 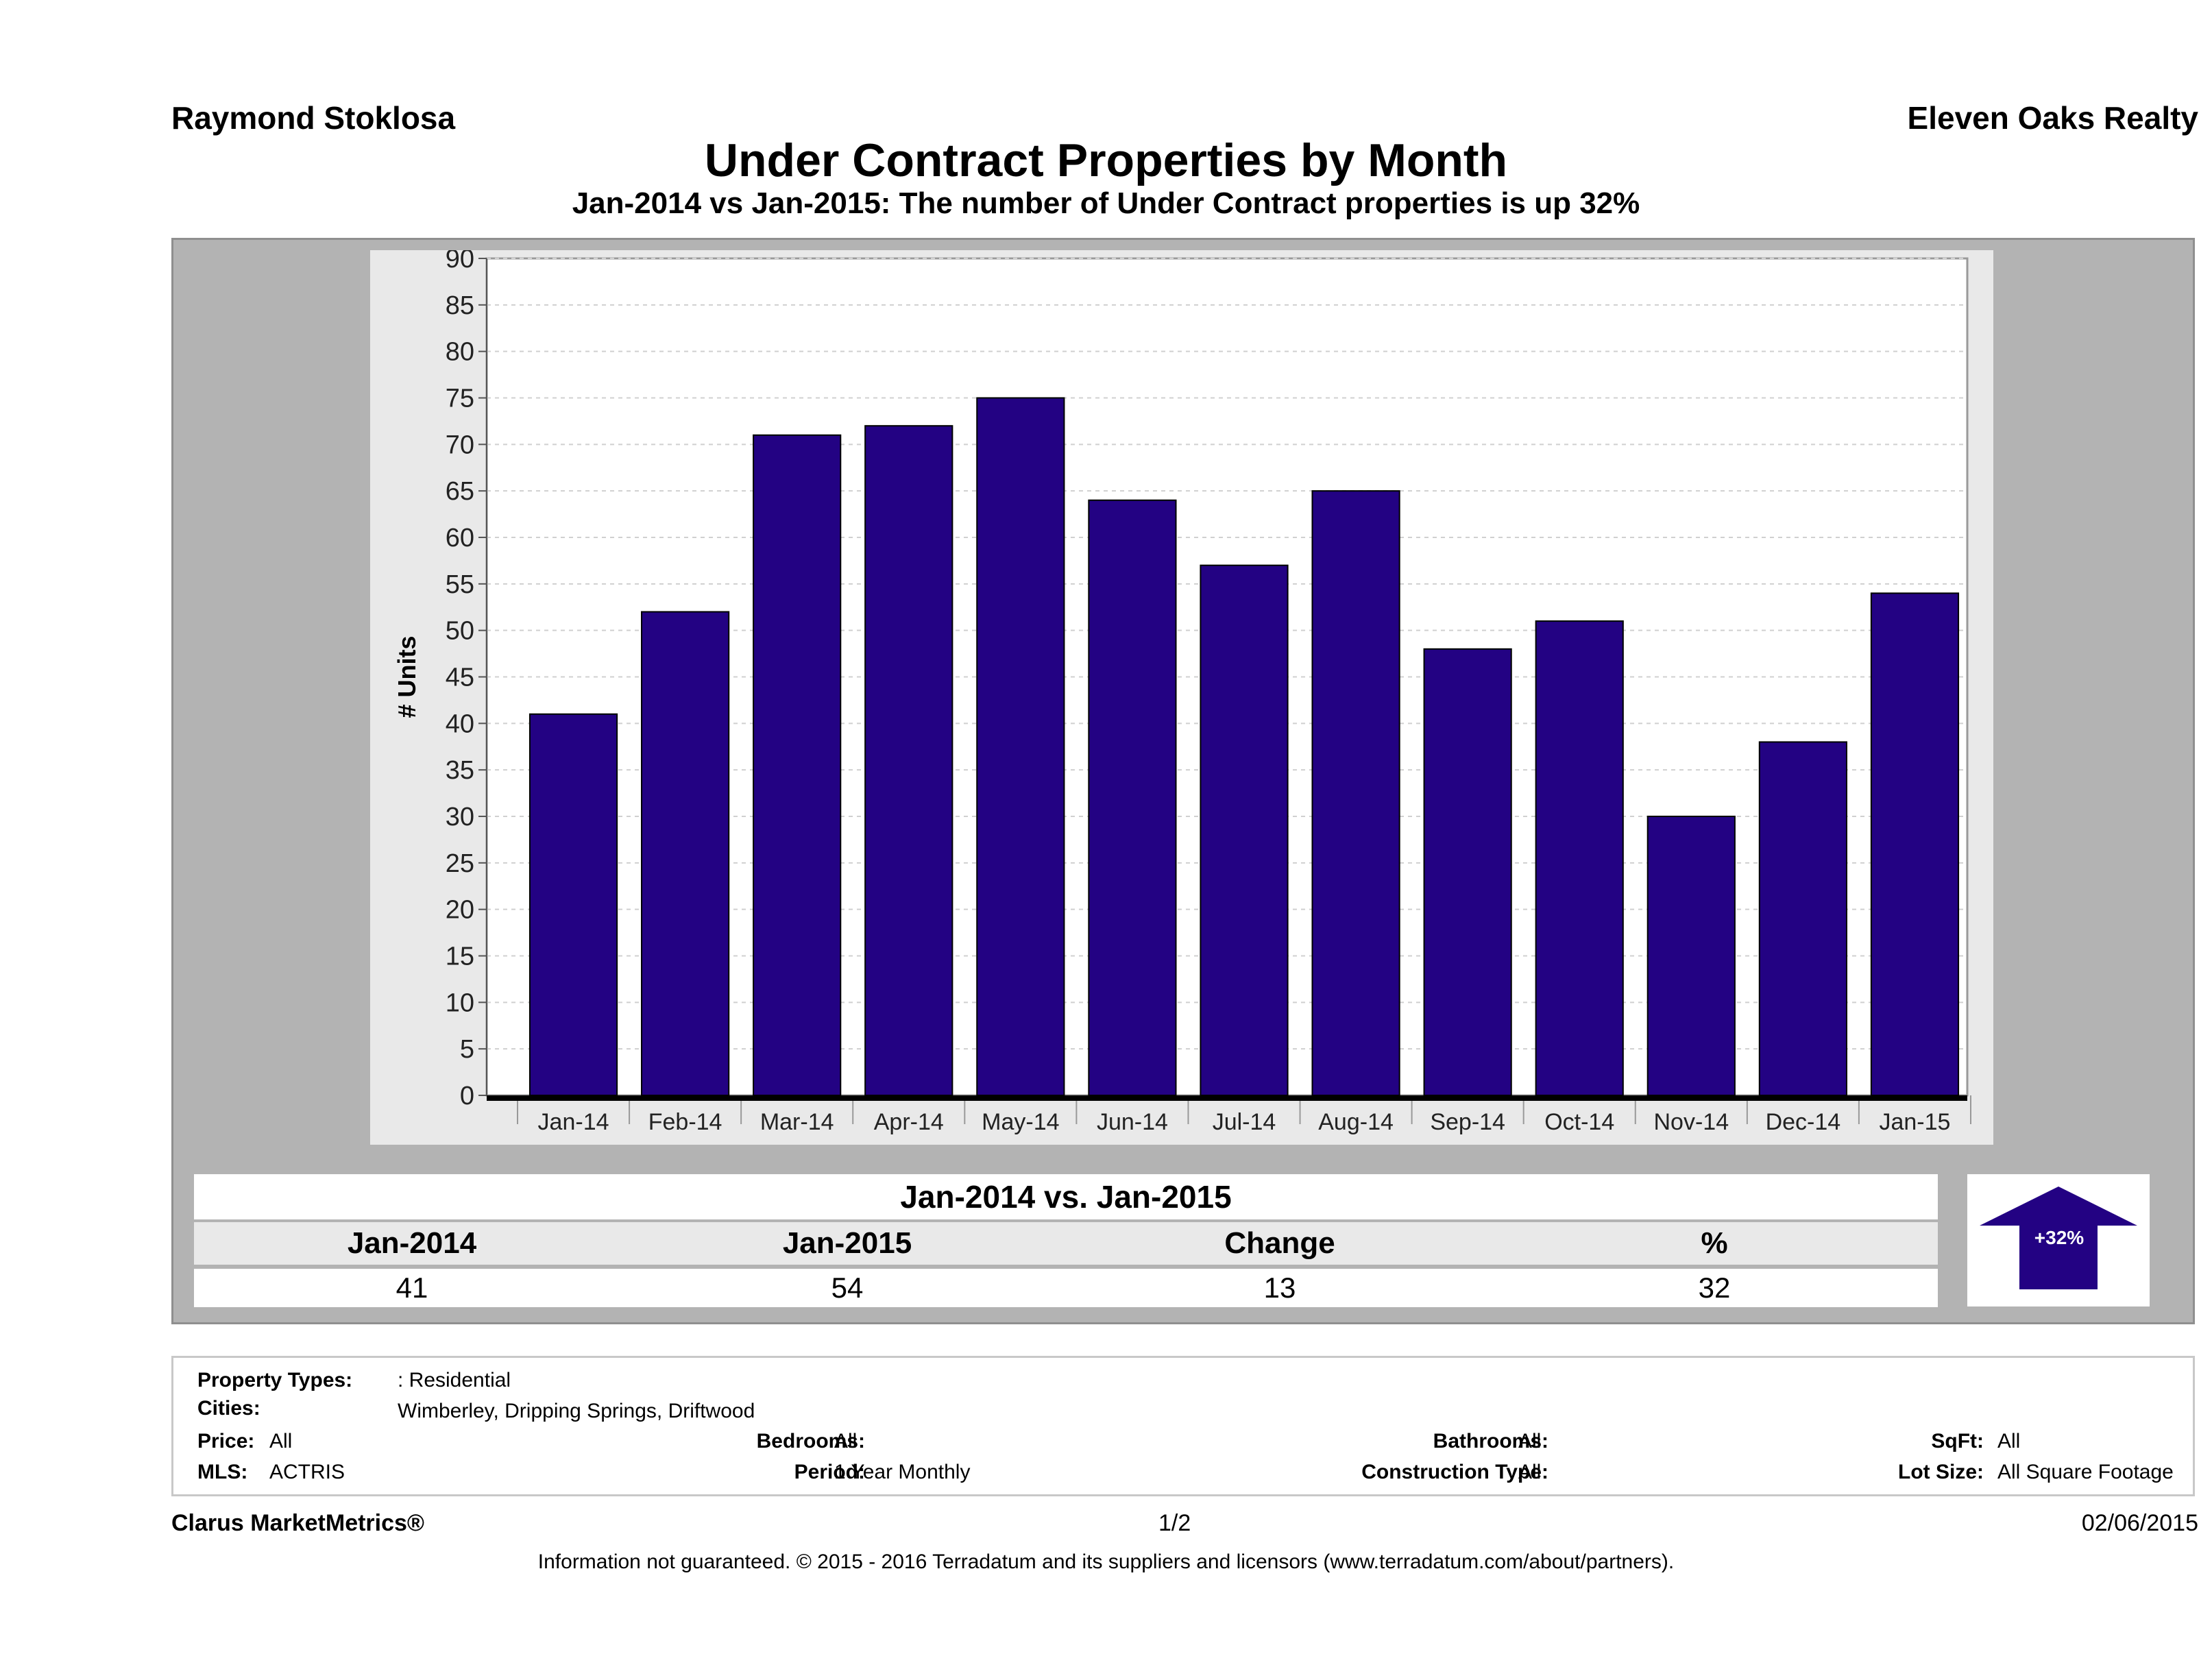 I want to click on cities-value: Wimberley, Dripping Springs, Driftwood, so click(x=577, y=1411).